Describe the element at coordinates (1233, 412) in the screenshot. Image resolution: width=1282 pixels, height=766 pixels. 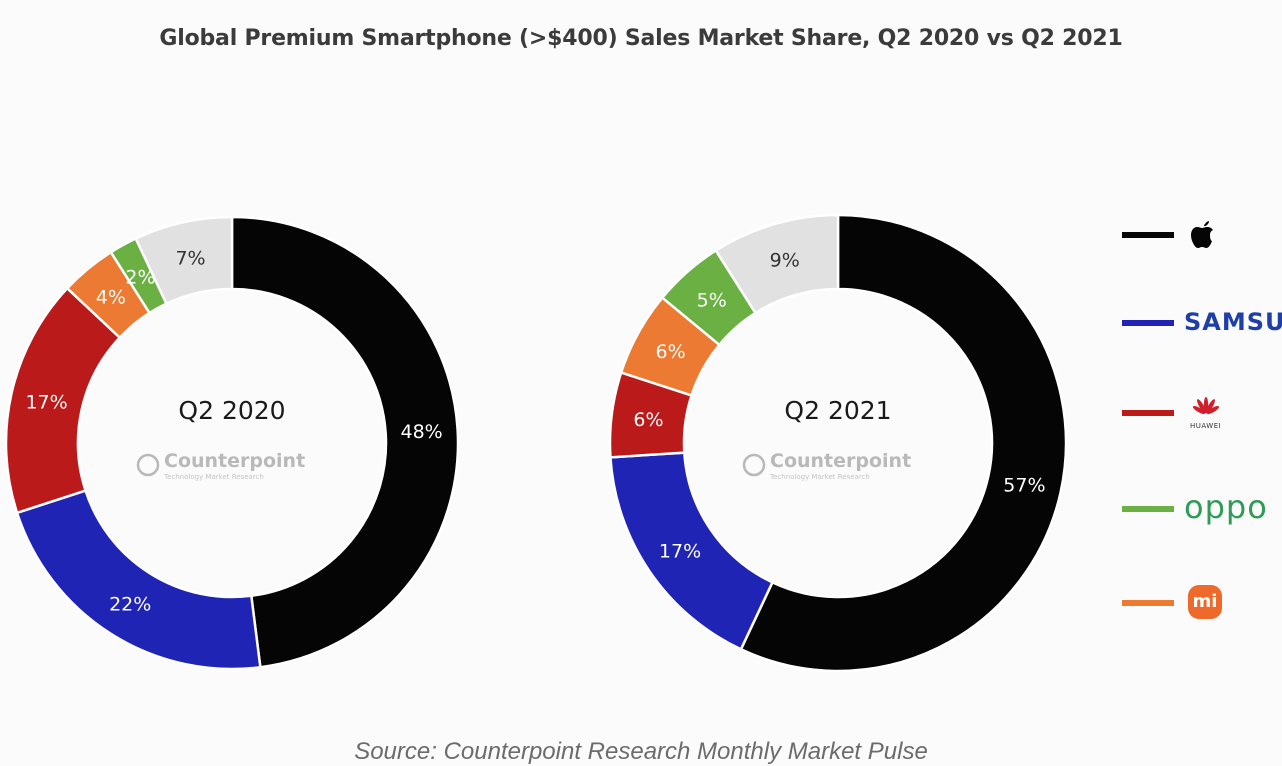
I see `huawei-logo-icon: HUAWEI` at that location.